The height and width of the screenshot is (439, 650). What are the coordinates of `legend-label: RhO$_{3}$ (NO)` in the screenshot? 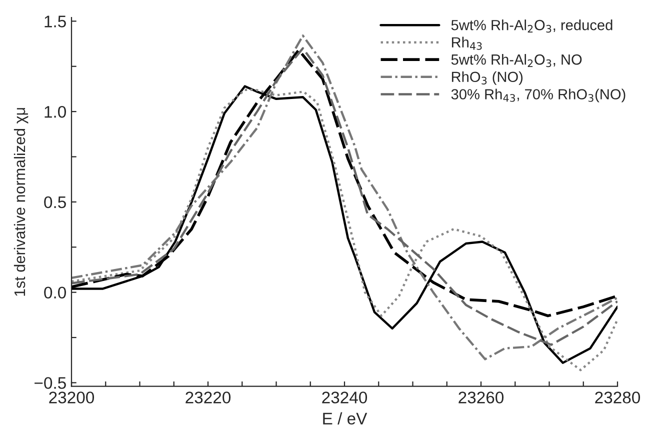 It's located at (487, 78).